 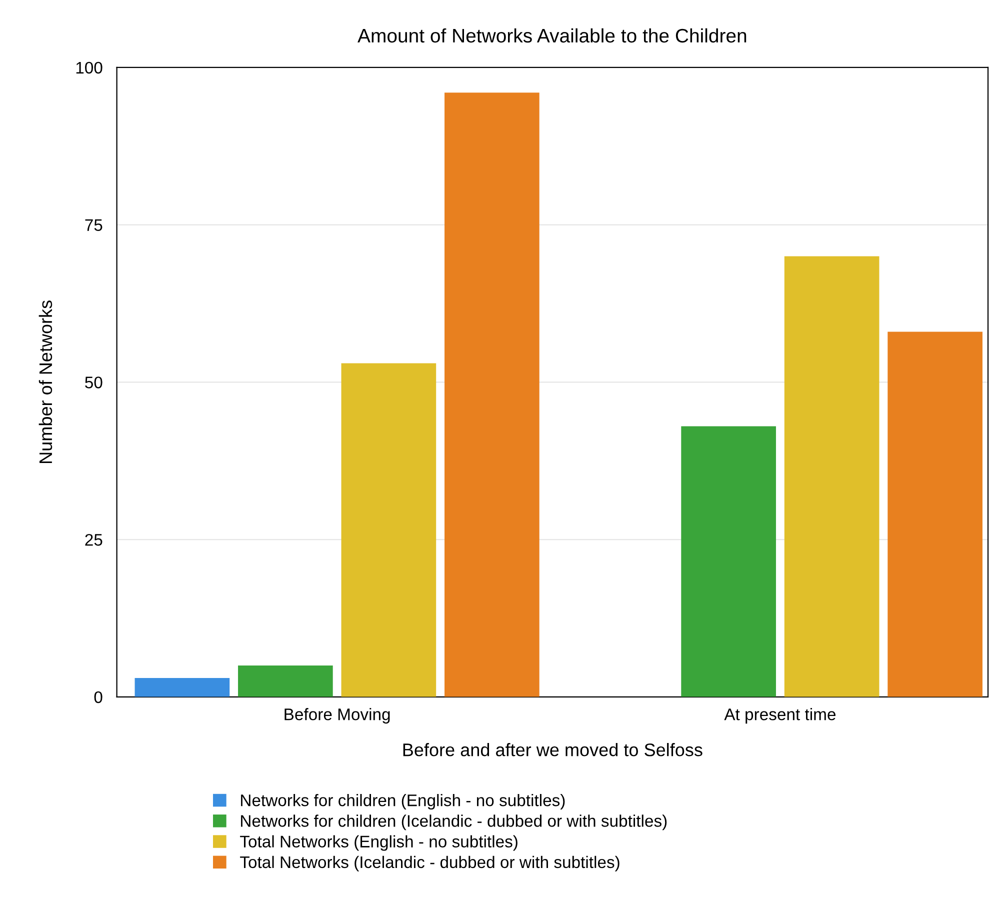 What do you see at coordinates (454, 822) in the screenshot?
I see `legend-label: Networks for children (Icelandic - dubbed or with subtitles)` at bounding box center [454, 822].